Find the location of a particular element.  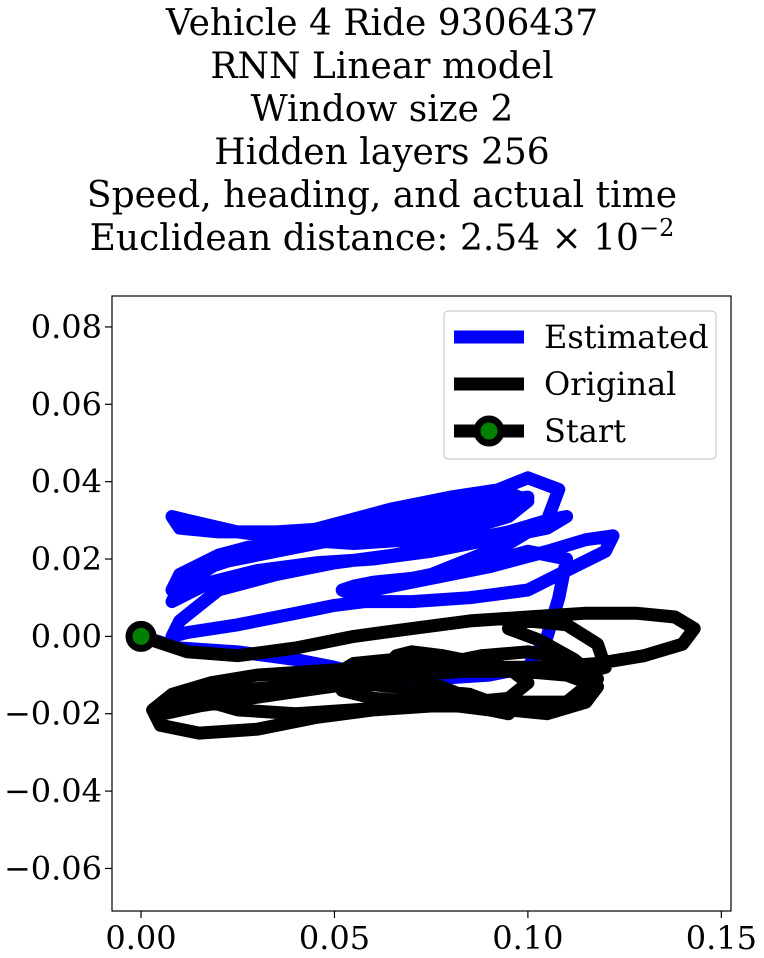

title-line-metric: Euclidean distance: 2.54 × 10−2 is located at coordinates (382, 237).